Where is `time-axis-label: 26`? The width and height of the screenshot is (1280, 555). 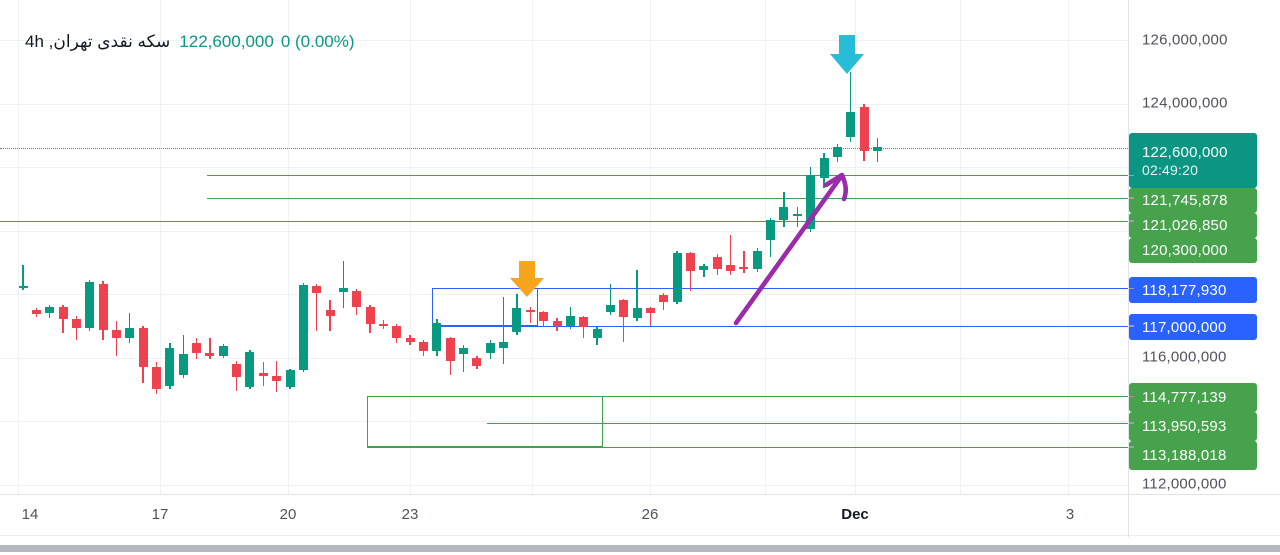 time-axis-label: 26 is located at coordinates (650, 514).